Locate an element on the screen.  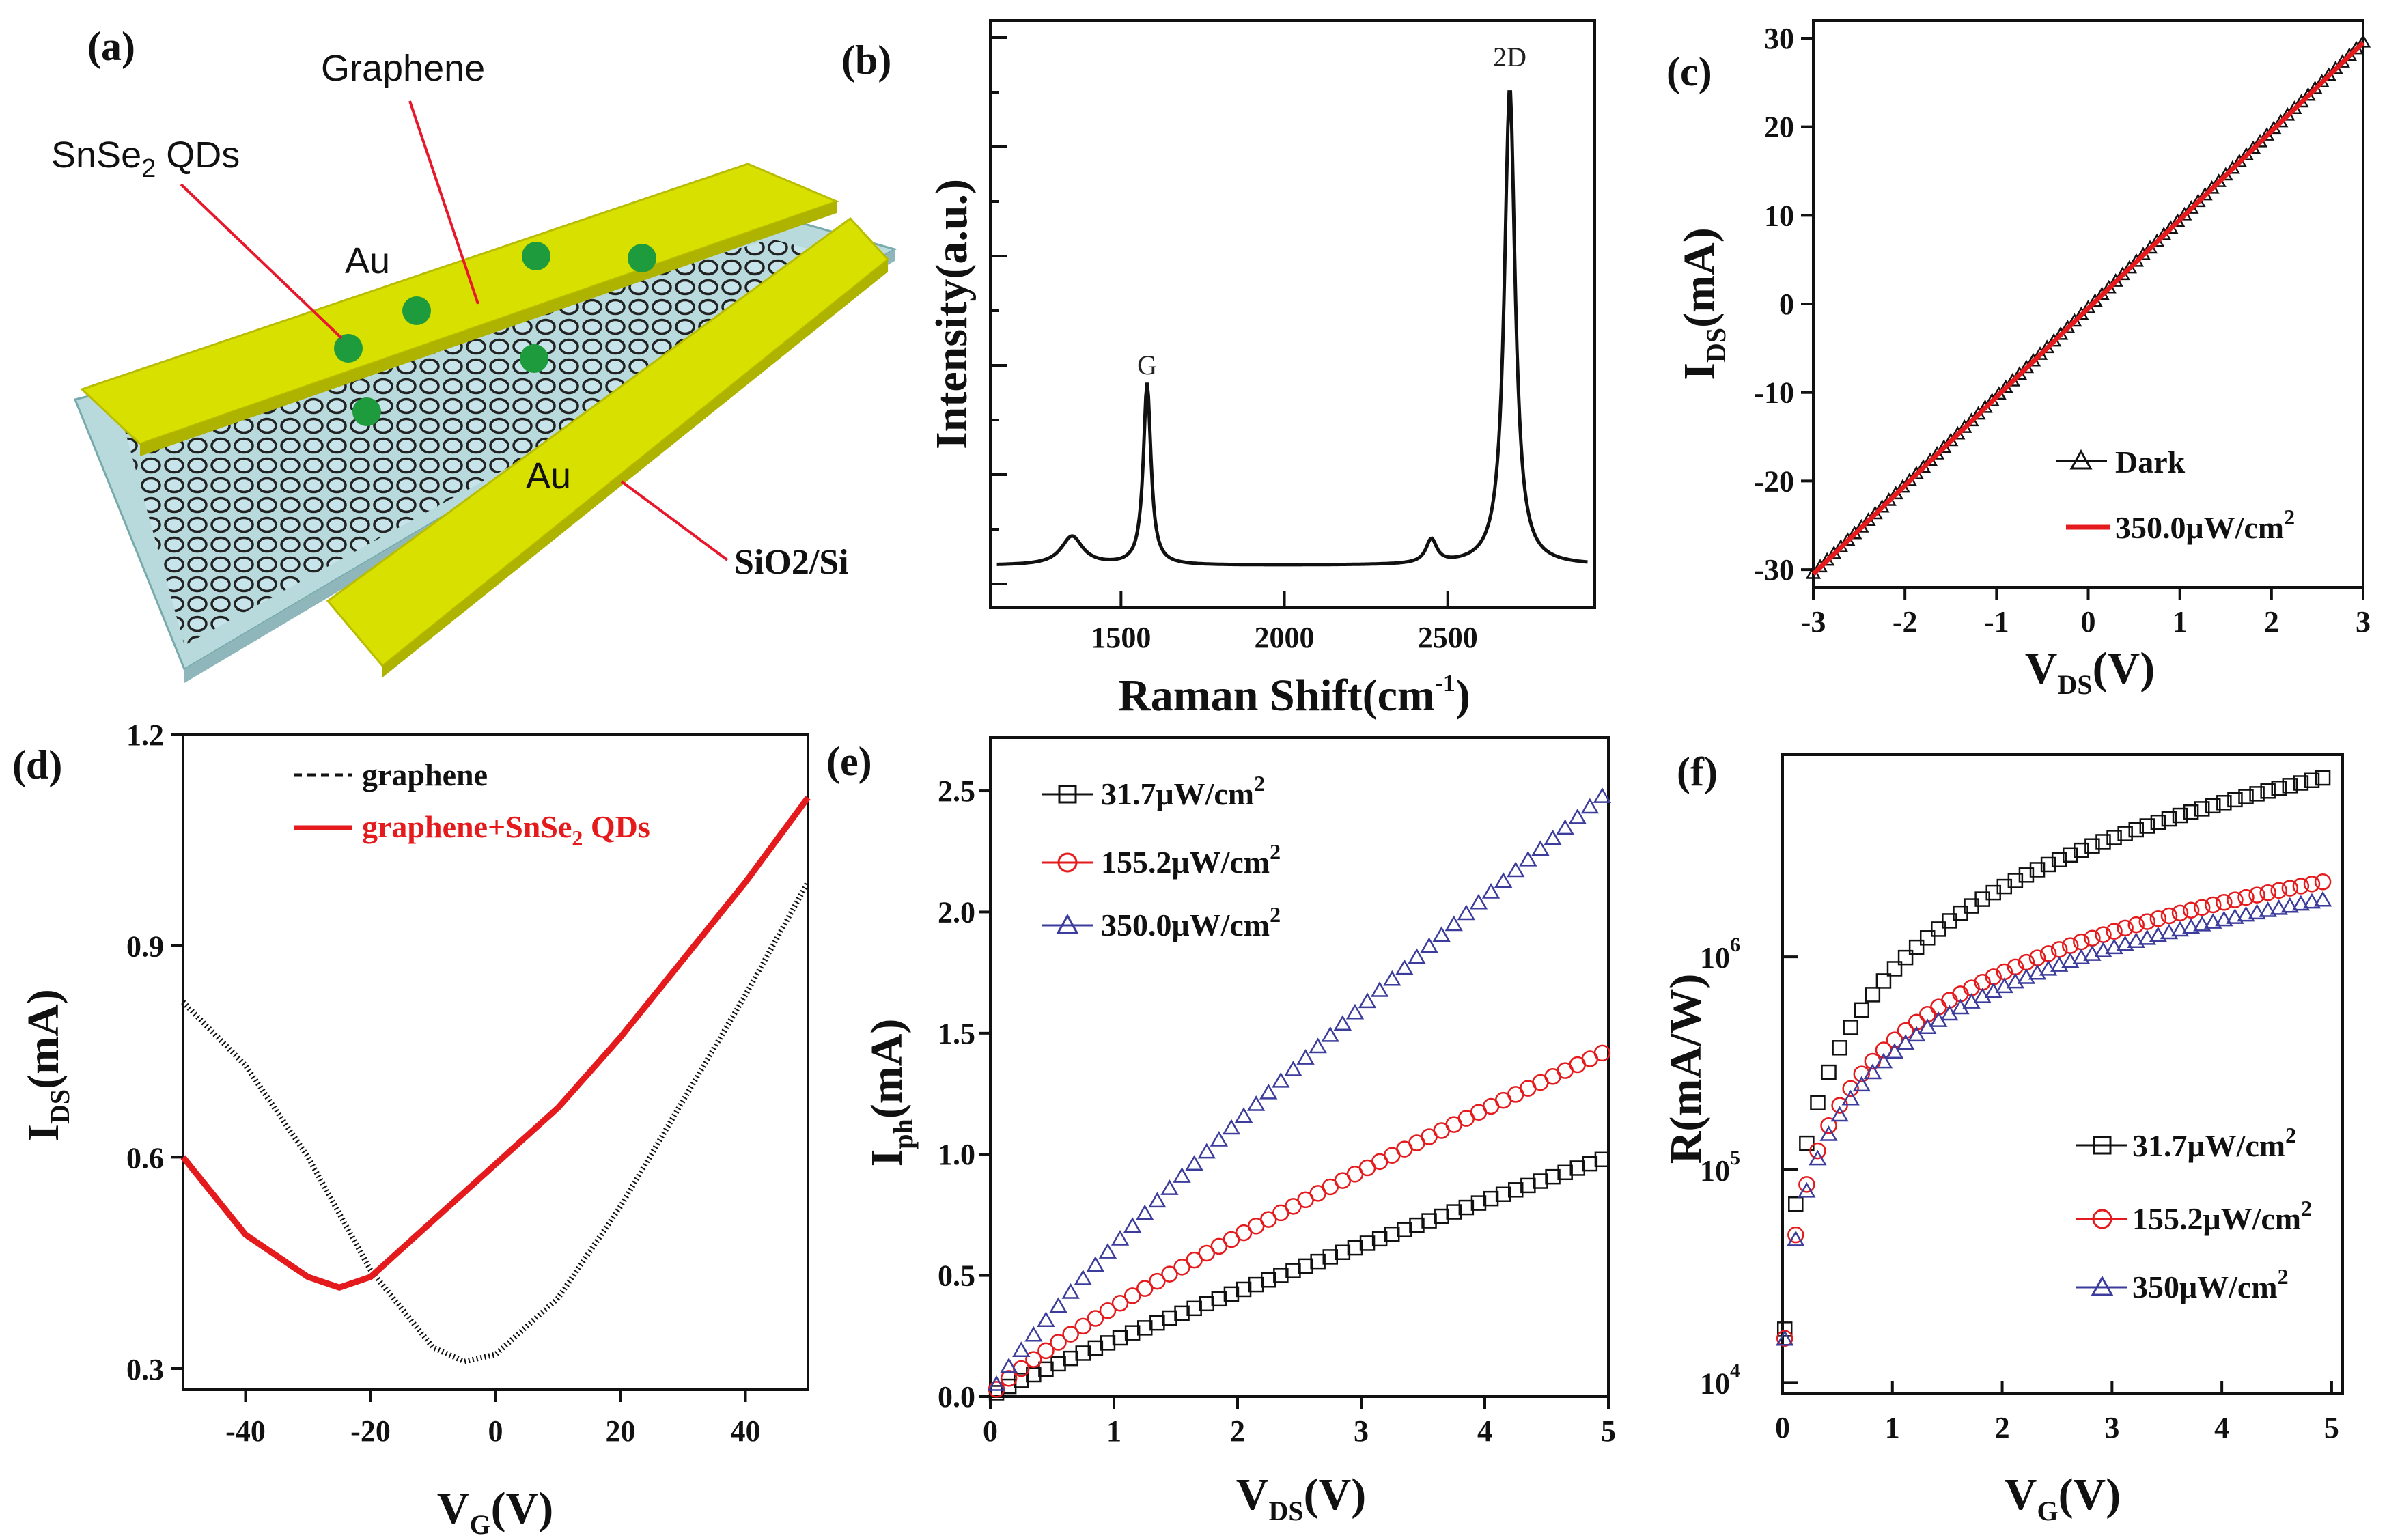
y-tick-label: 0.3 is located at coordinates (145, 1369).